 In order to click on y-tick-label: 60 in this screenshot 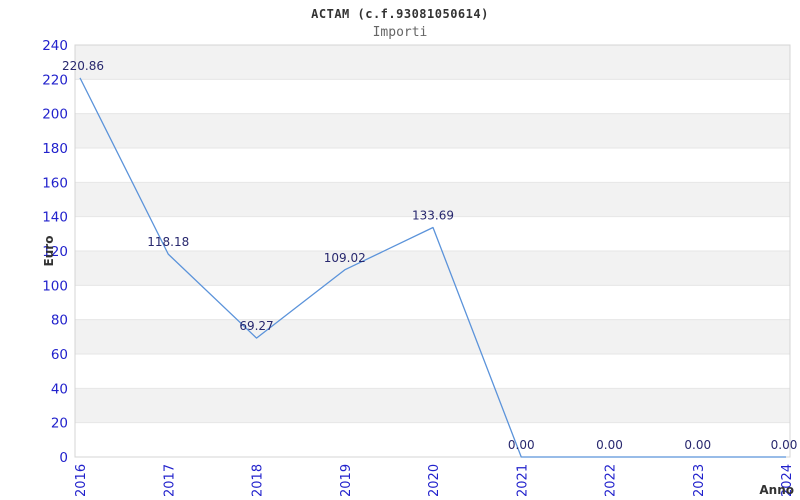, I will do `click(59, 355)`.